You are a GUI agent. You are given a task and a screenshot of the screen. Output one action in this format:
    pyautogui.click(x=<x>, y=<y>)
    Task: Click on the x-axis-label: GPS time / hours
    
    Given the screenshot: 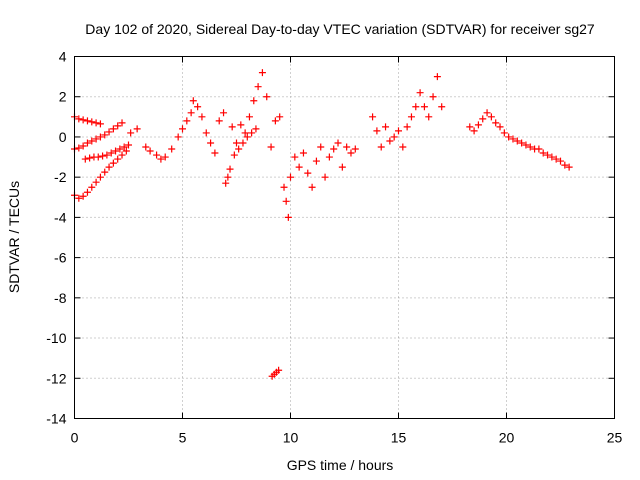 What is the action you would take?
    pyautogui.click(x=340, y=465)
    